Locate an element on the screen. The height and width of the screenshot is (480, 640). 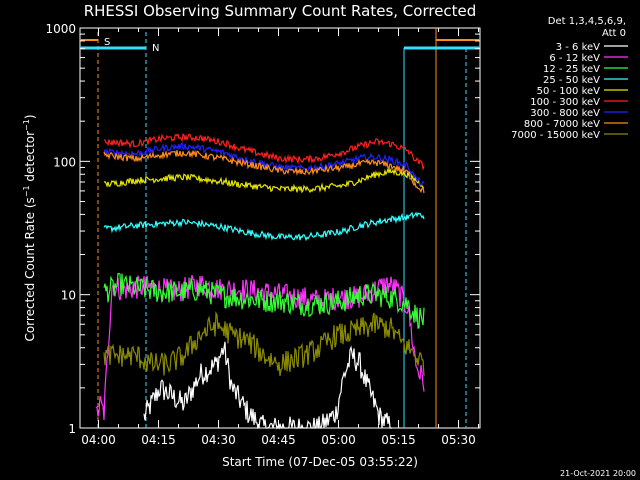
night-marker-label: N is located at coordinates (155, 48).